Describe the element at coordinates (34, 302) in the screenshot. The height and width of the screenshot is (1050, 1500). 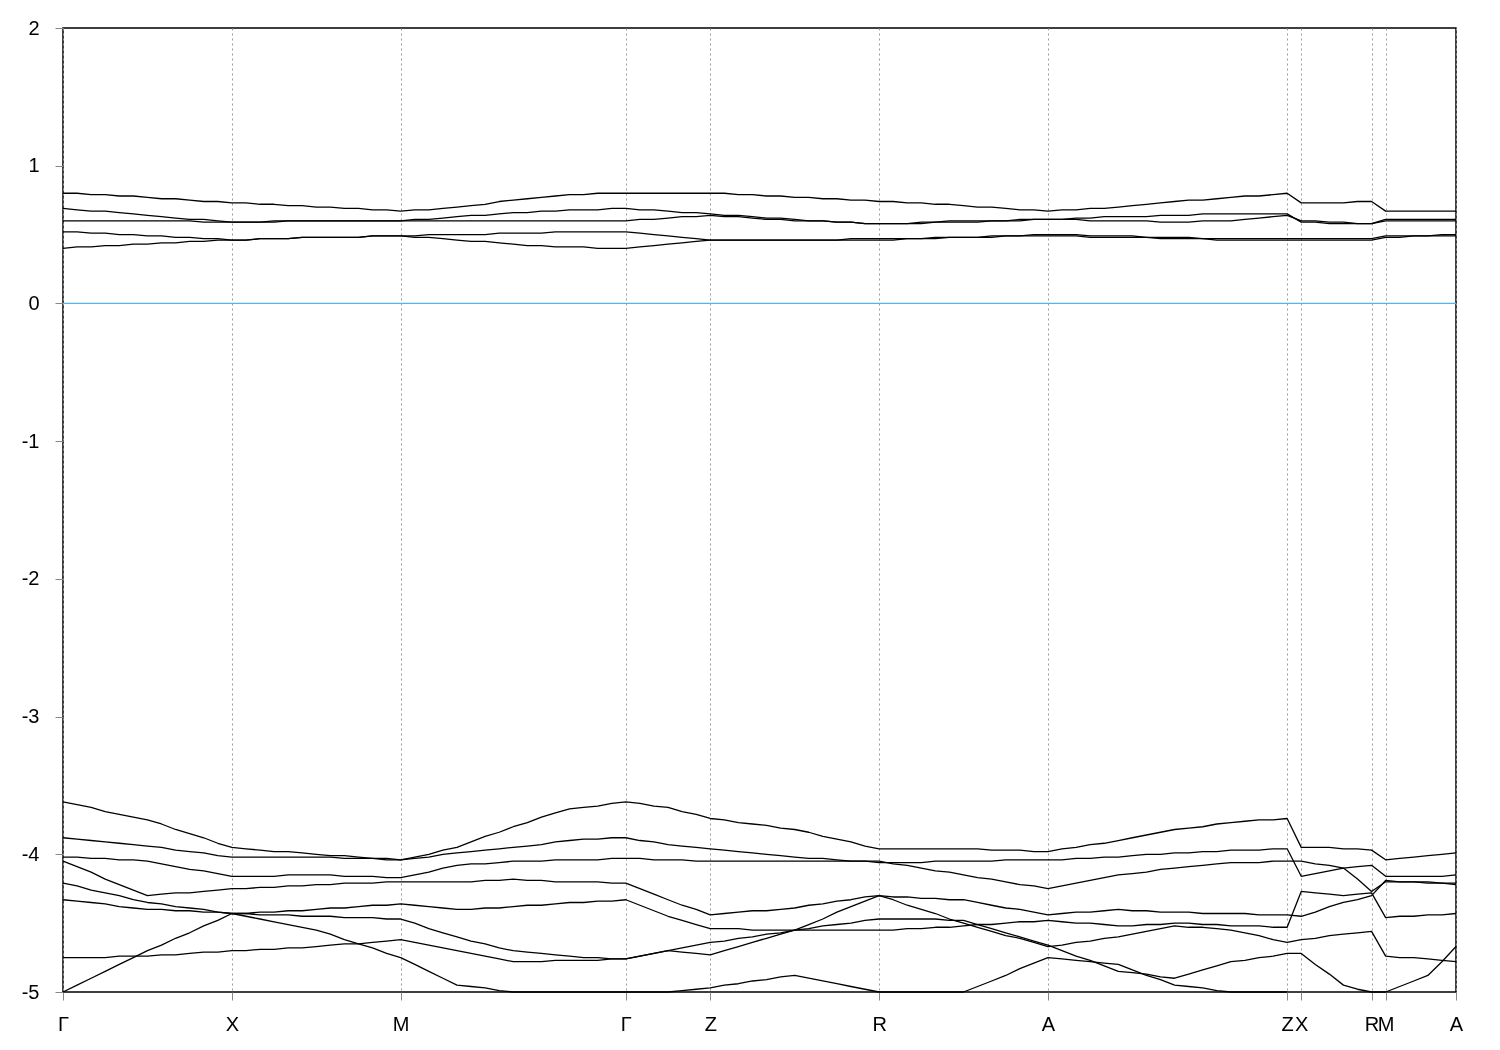
I see `y-tick-label: 0` at that location.